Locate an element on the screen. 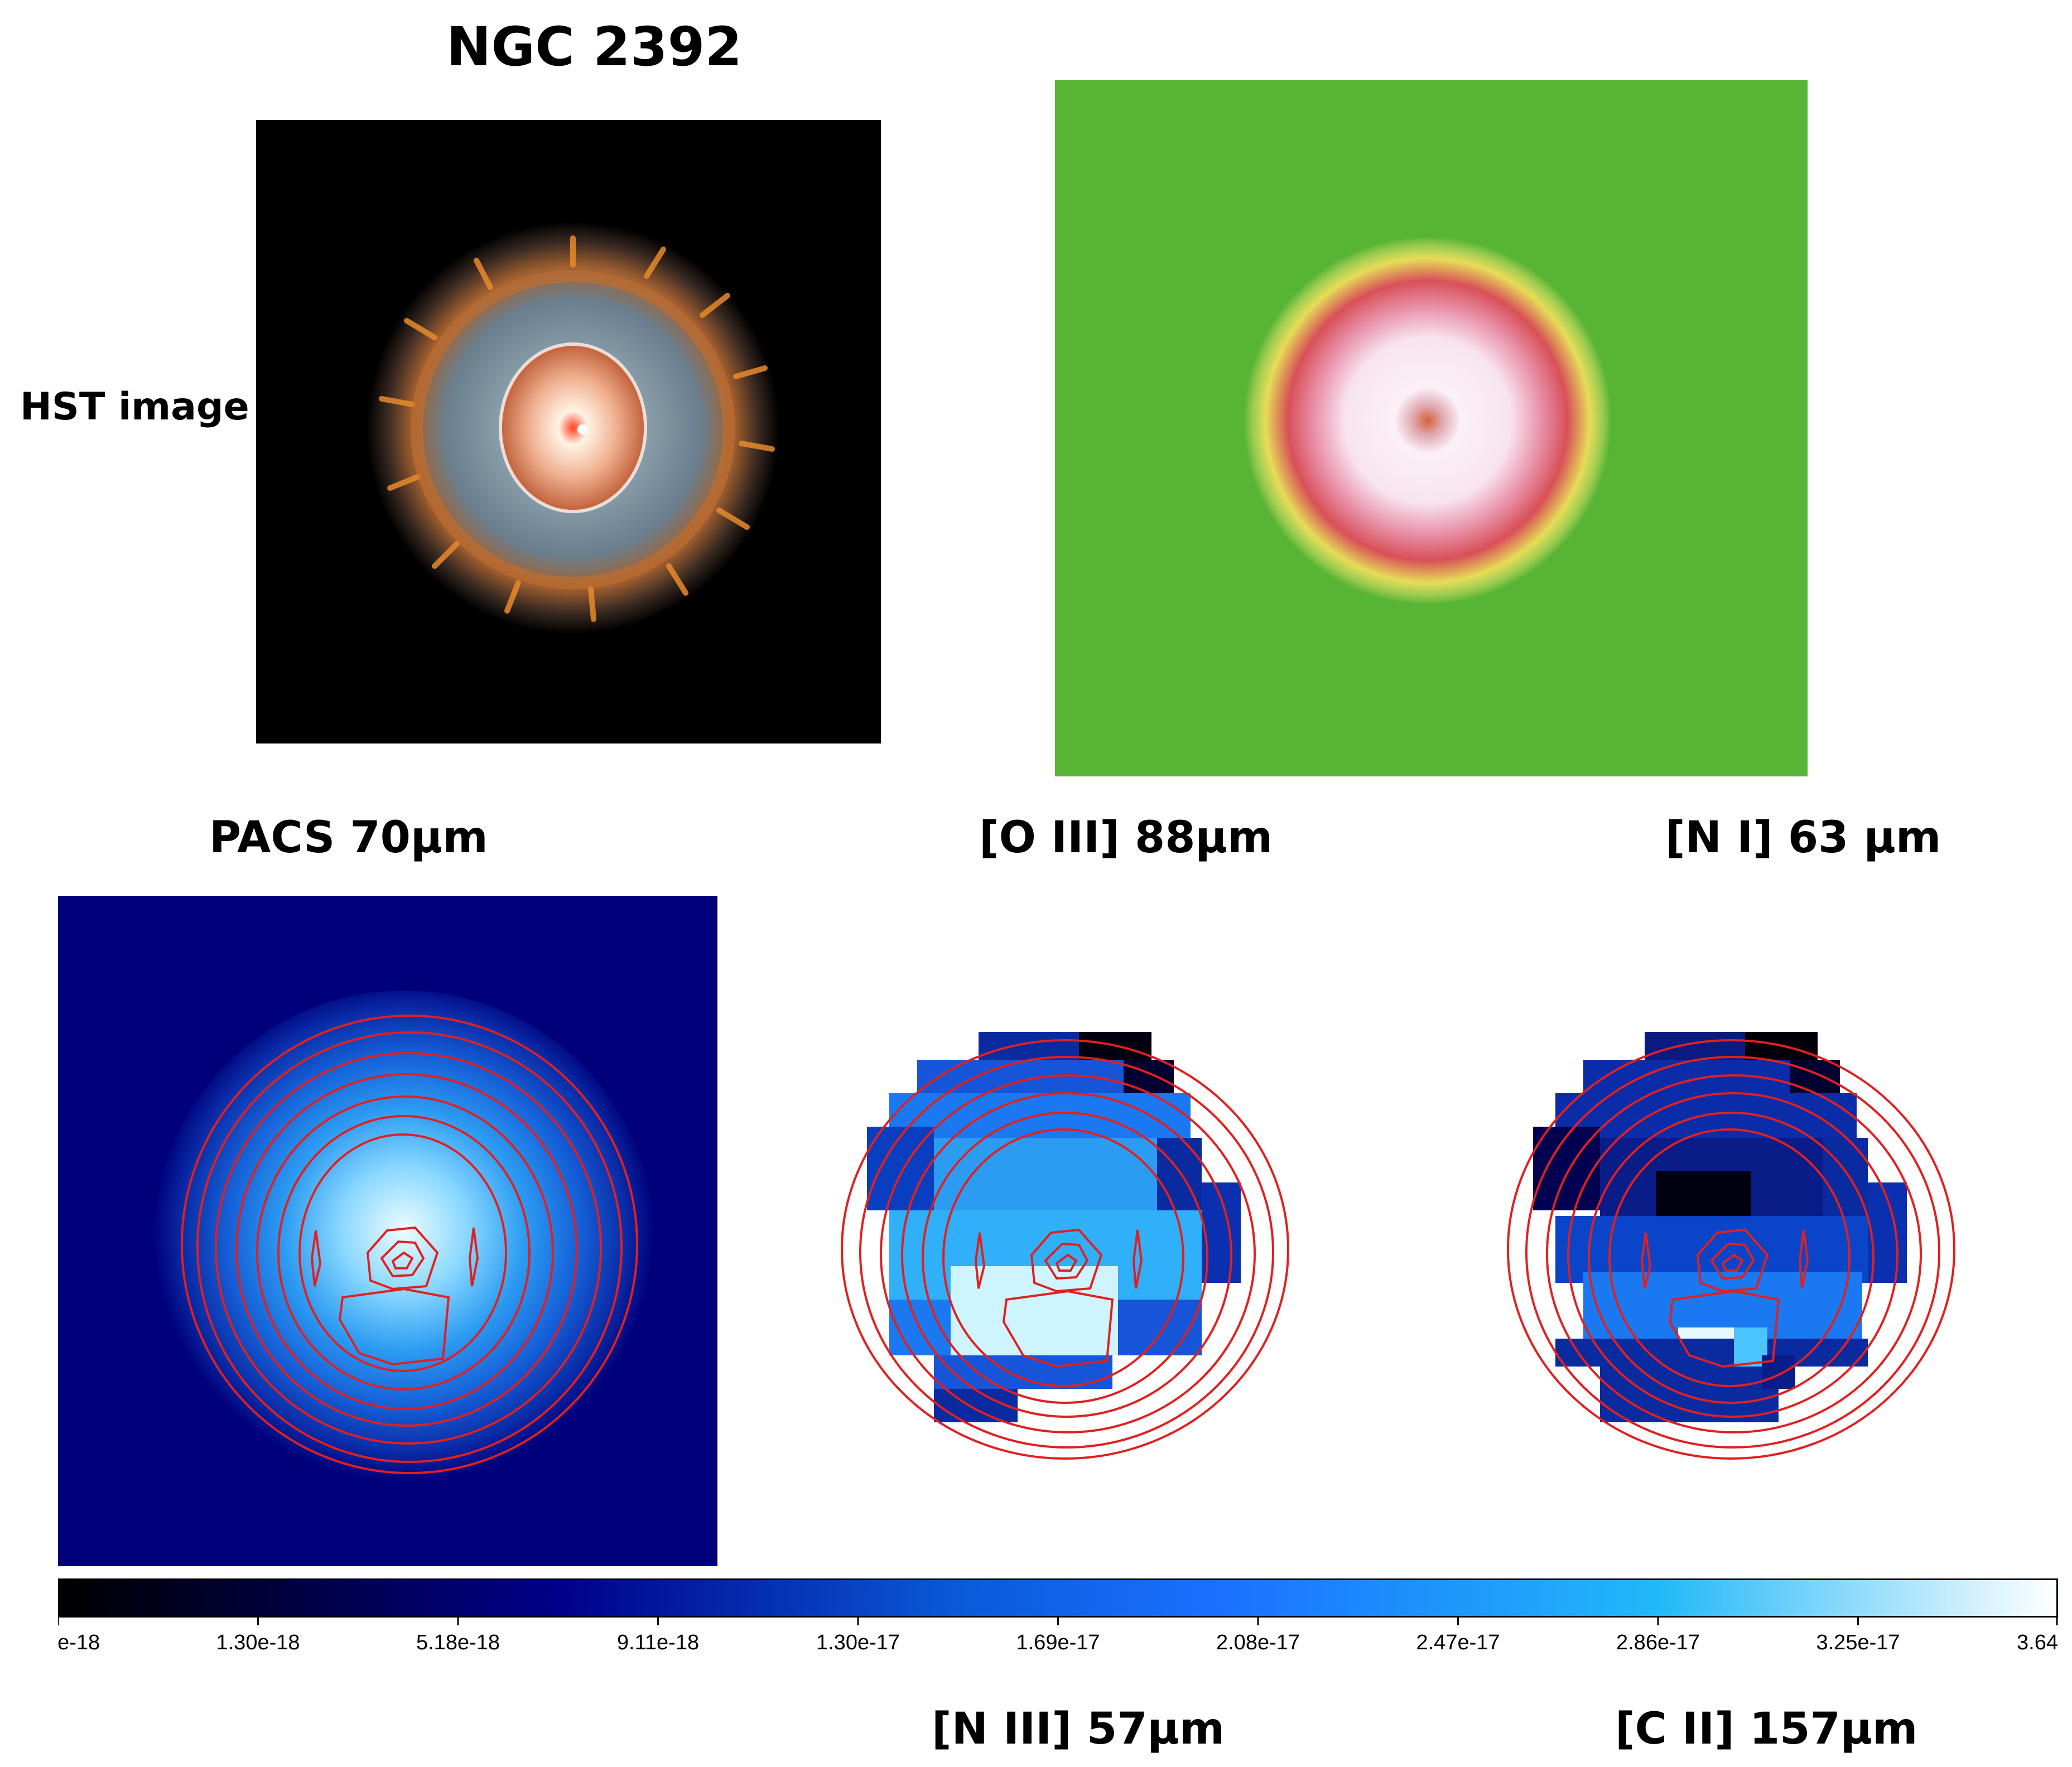 This screenshot has width=2072, height=1767. cii-map is located at coordinates (1738, 1245).